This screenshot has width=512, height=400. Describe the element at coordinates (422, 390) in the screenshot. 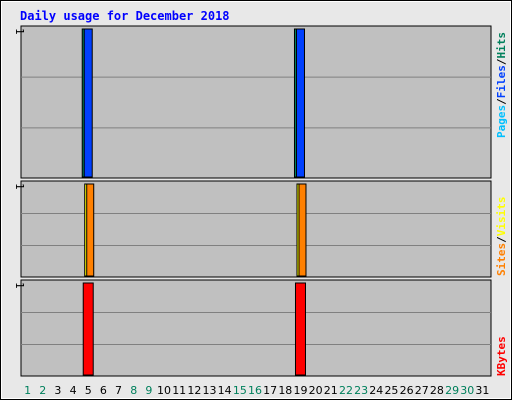

I see `x-tick-label: 27` at that location.